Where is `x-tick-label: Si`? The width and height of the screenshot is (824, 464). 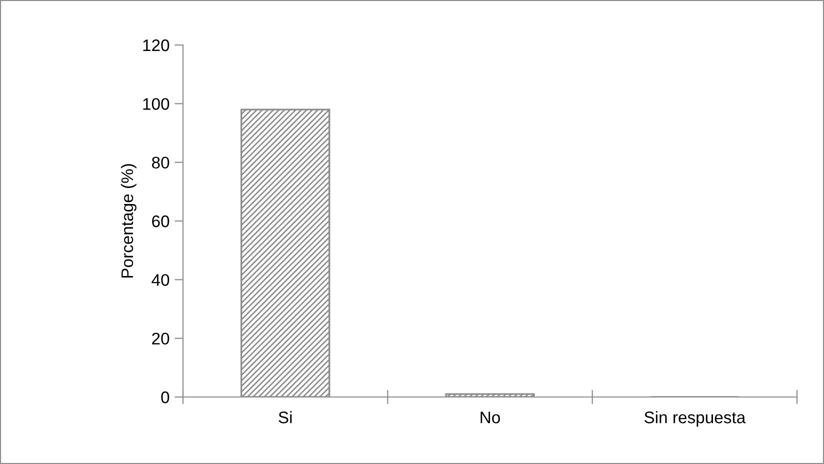
x-tick-label: Si is located at coordinates (285, 417).